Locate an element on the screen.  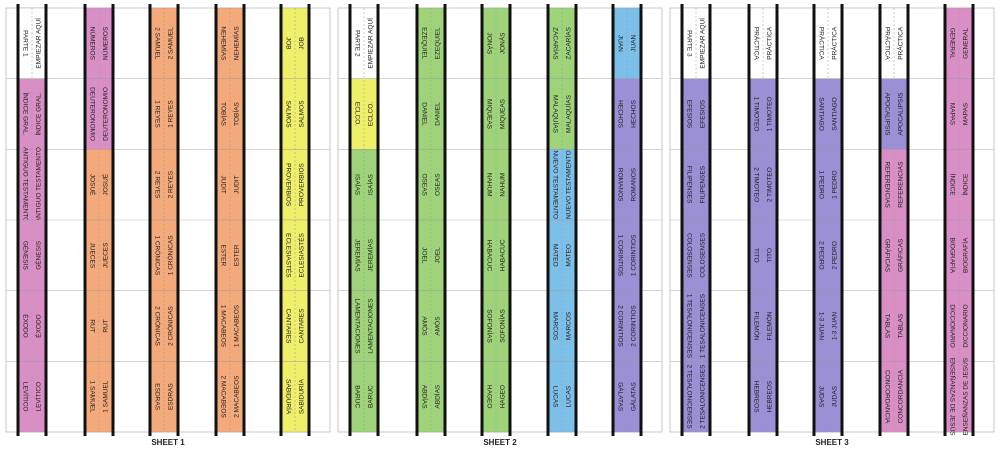
tab-label: NÚMEROS is located at coordinates (105, 43).